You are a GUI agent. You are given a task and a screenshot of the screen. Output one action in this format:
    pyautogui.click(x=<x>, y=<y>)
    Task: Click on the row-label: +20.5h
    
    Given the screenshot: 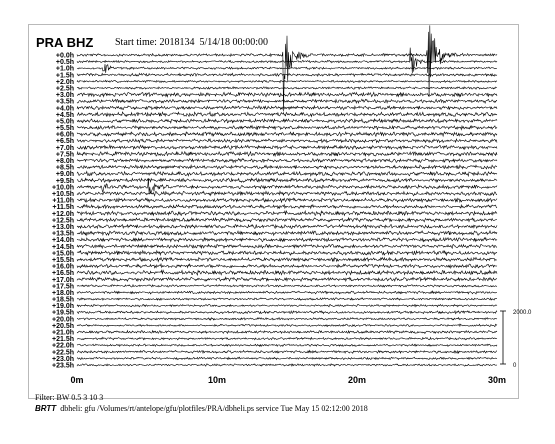 What is the action you would take?
    pyautogui.click(x=63, y=326)
    